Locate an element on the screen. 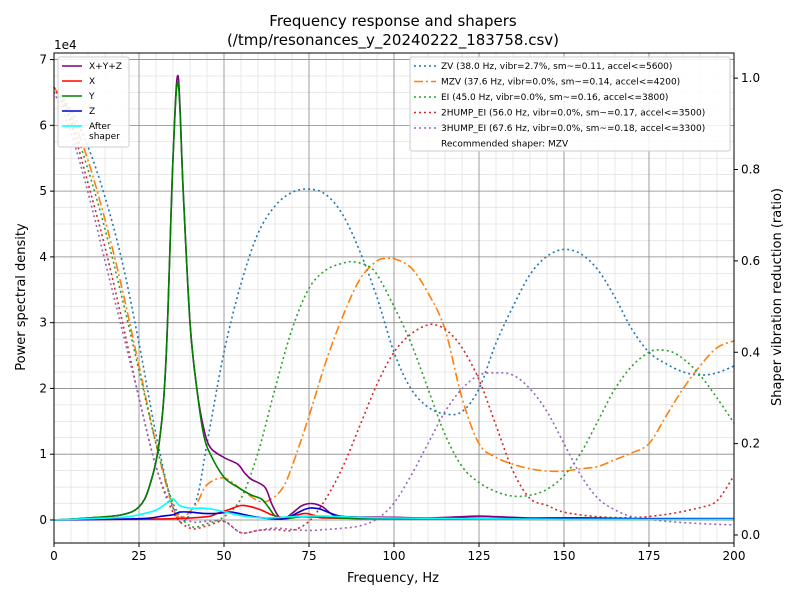 This screenshot has height=600, width=800. legend-psd-label: Y is located at coordinates (91, 97).